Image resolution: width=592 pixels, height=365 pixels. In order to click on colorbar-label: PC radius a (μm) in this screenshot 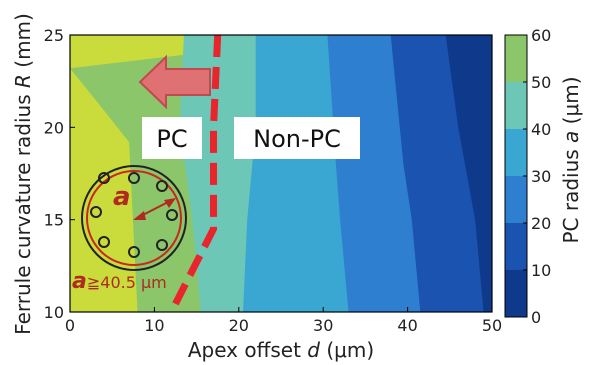, I will do `click(571, 159)`.